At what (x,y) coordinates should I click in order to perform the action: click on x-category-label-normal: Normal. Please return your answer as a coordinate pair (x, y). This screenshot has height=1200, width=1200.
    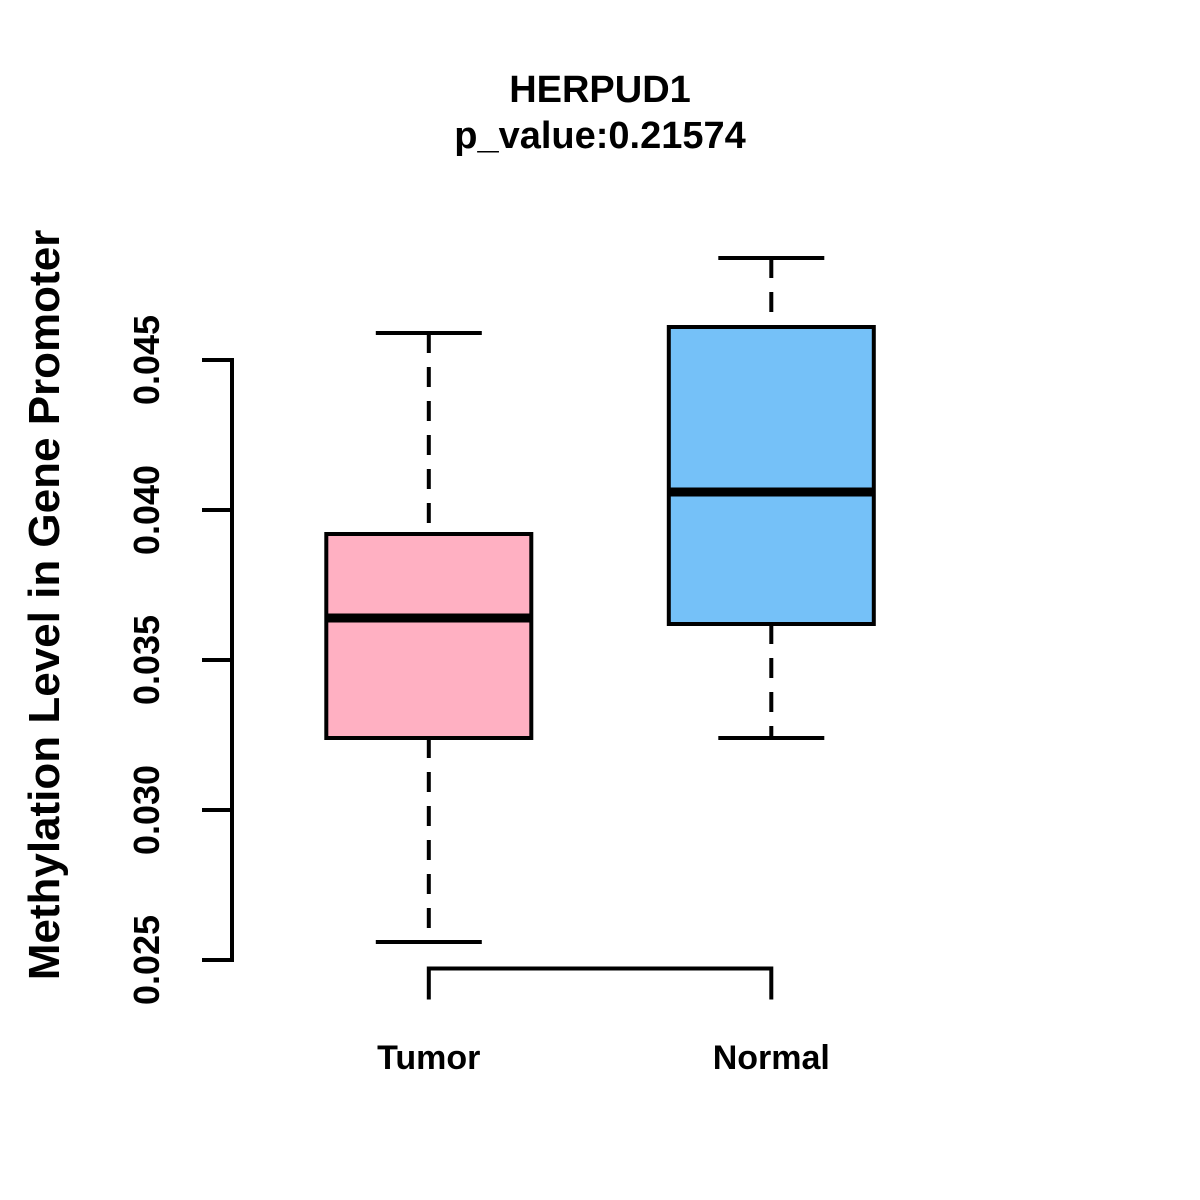
    Looking at the image, I should click on (771, 1058).